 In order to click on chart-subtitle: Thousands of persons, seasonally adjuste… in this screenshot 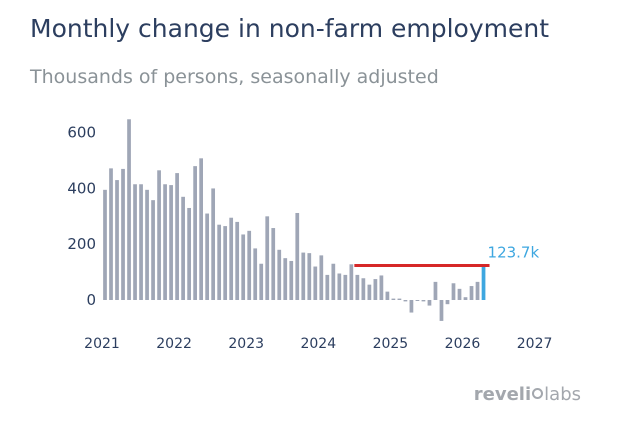, I will do `click(234, 77)`.